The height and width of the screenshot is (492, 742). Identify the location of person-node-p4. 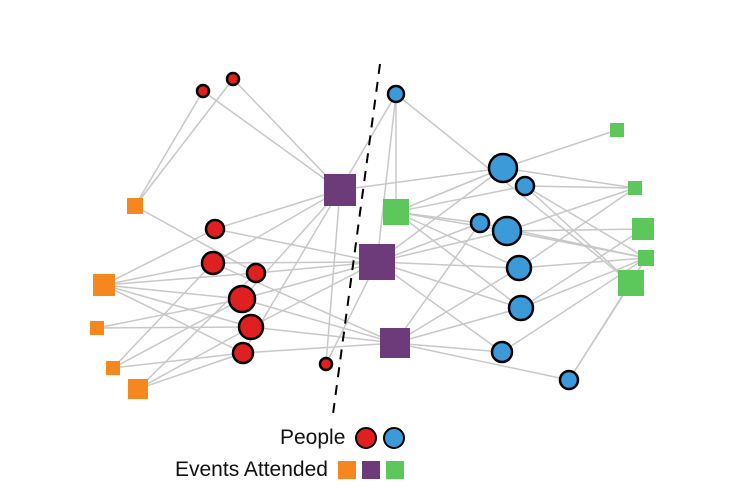
(213, 263).